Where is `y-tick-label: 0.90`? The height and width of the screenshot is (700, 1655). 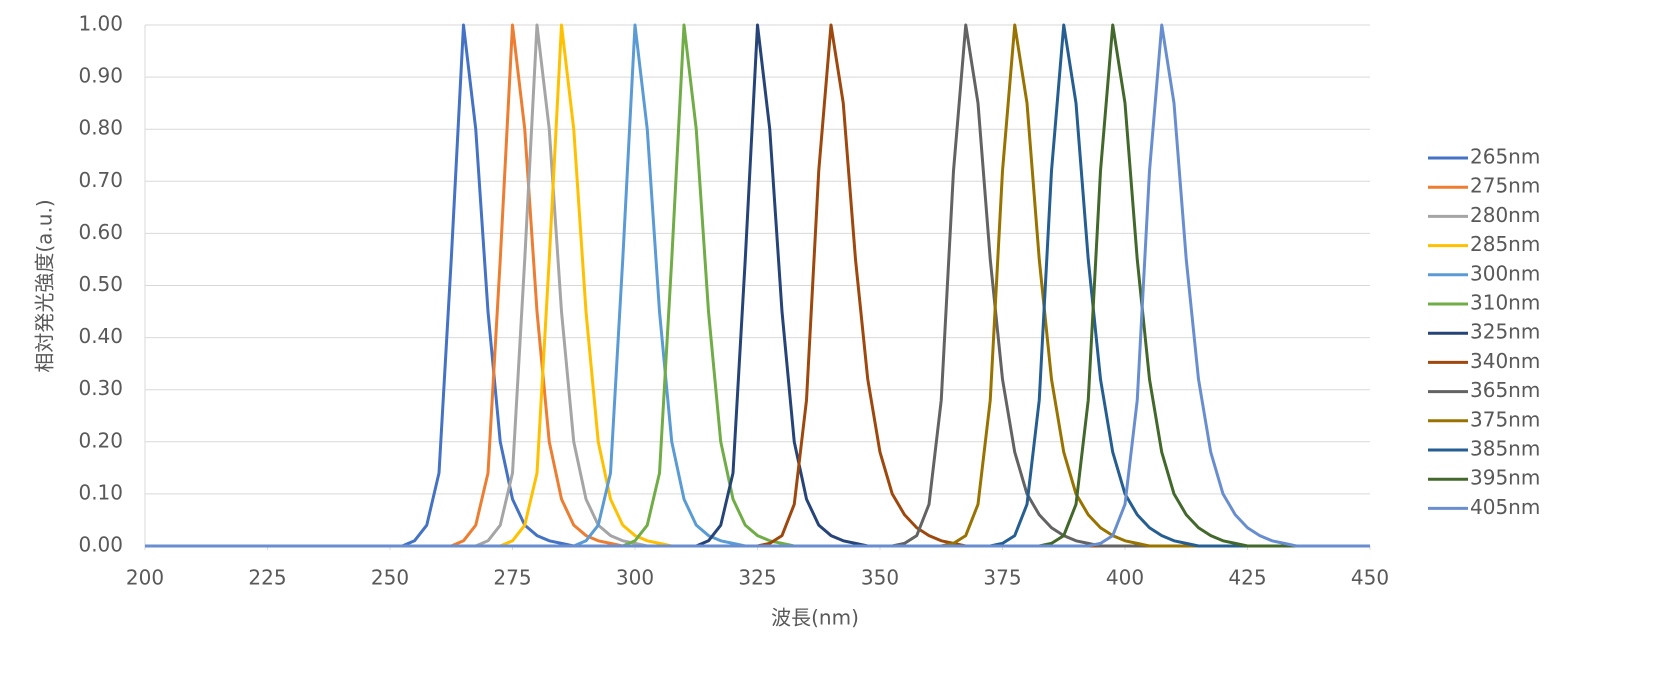
y-tick-label: 0.90 is located at coordinates (100, 76).